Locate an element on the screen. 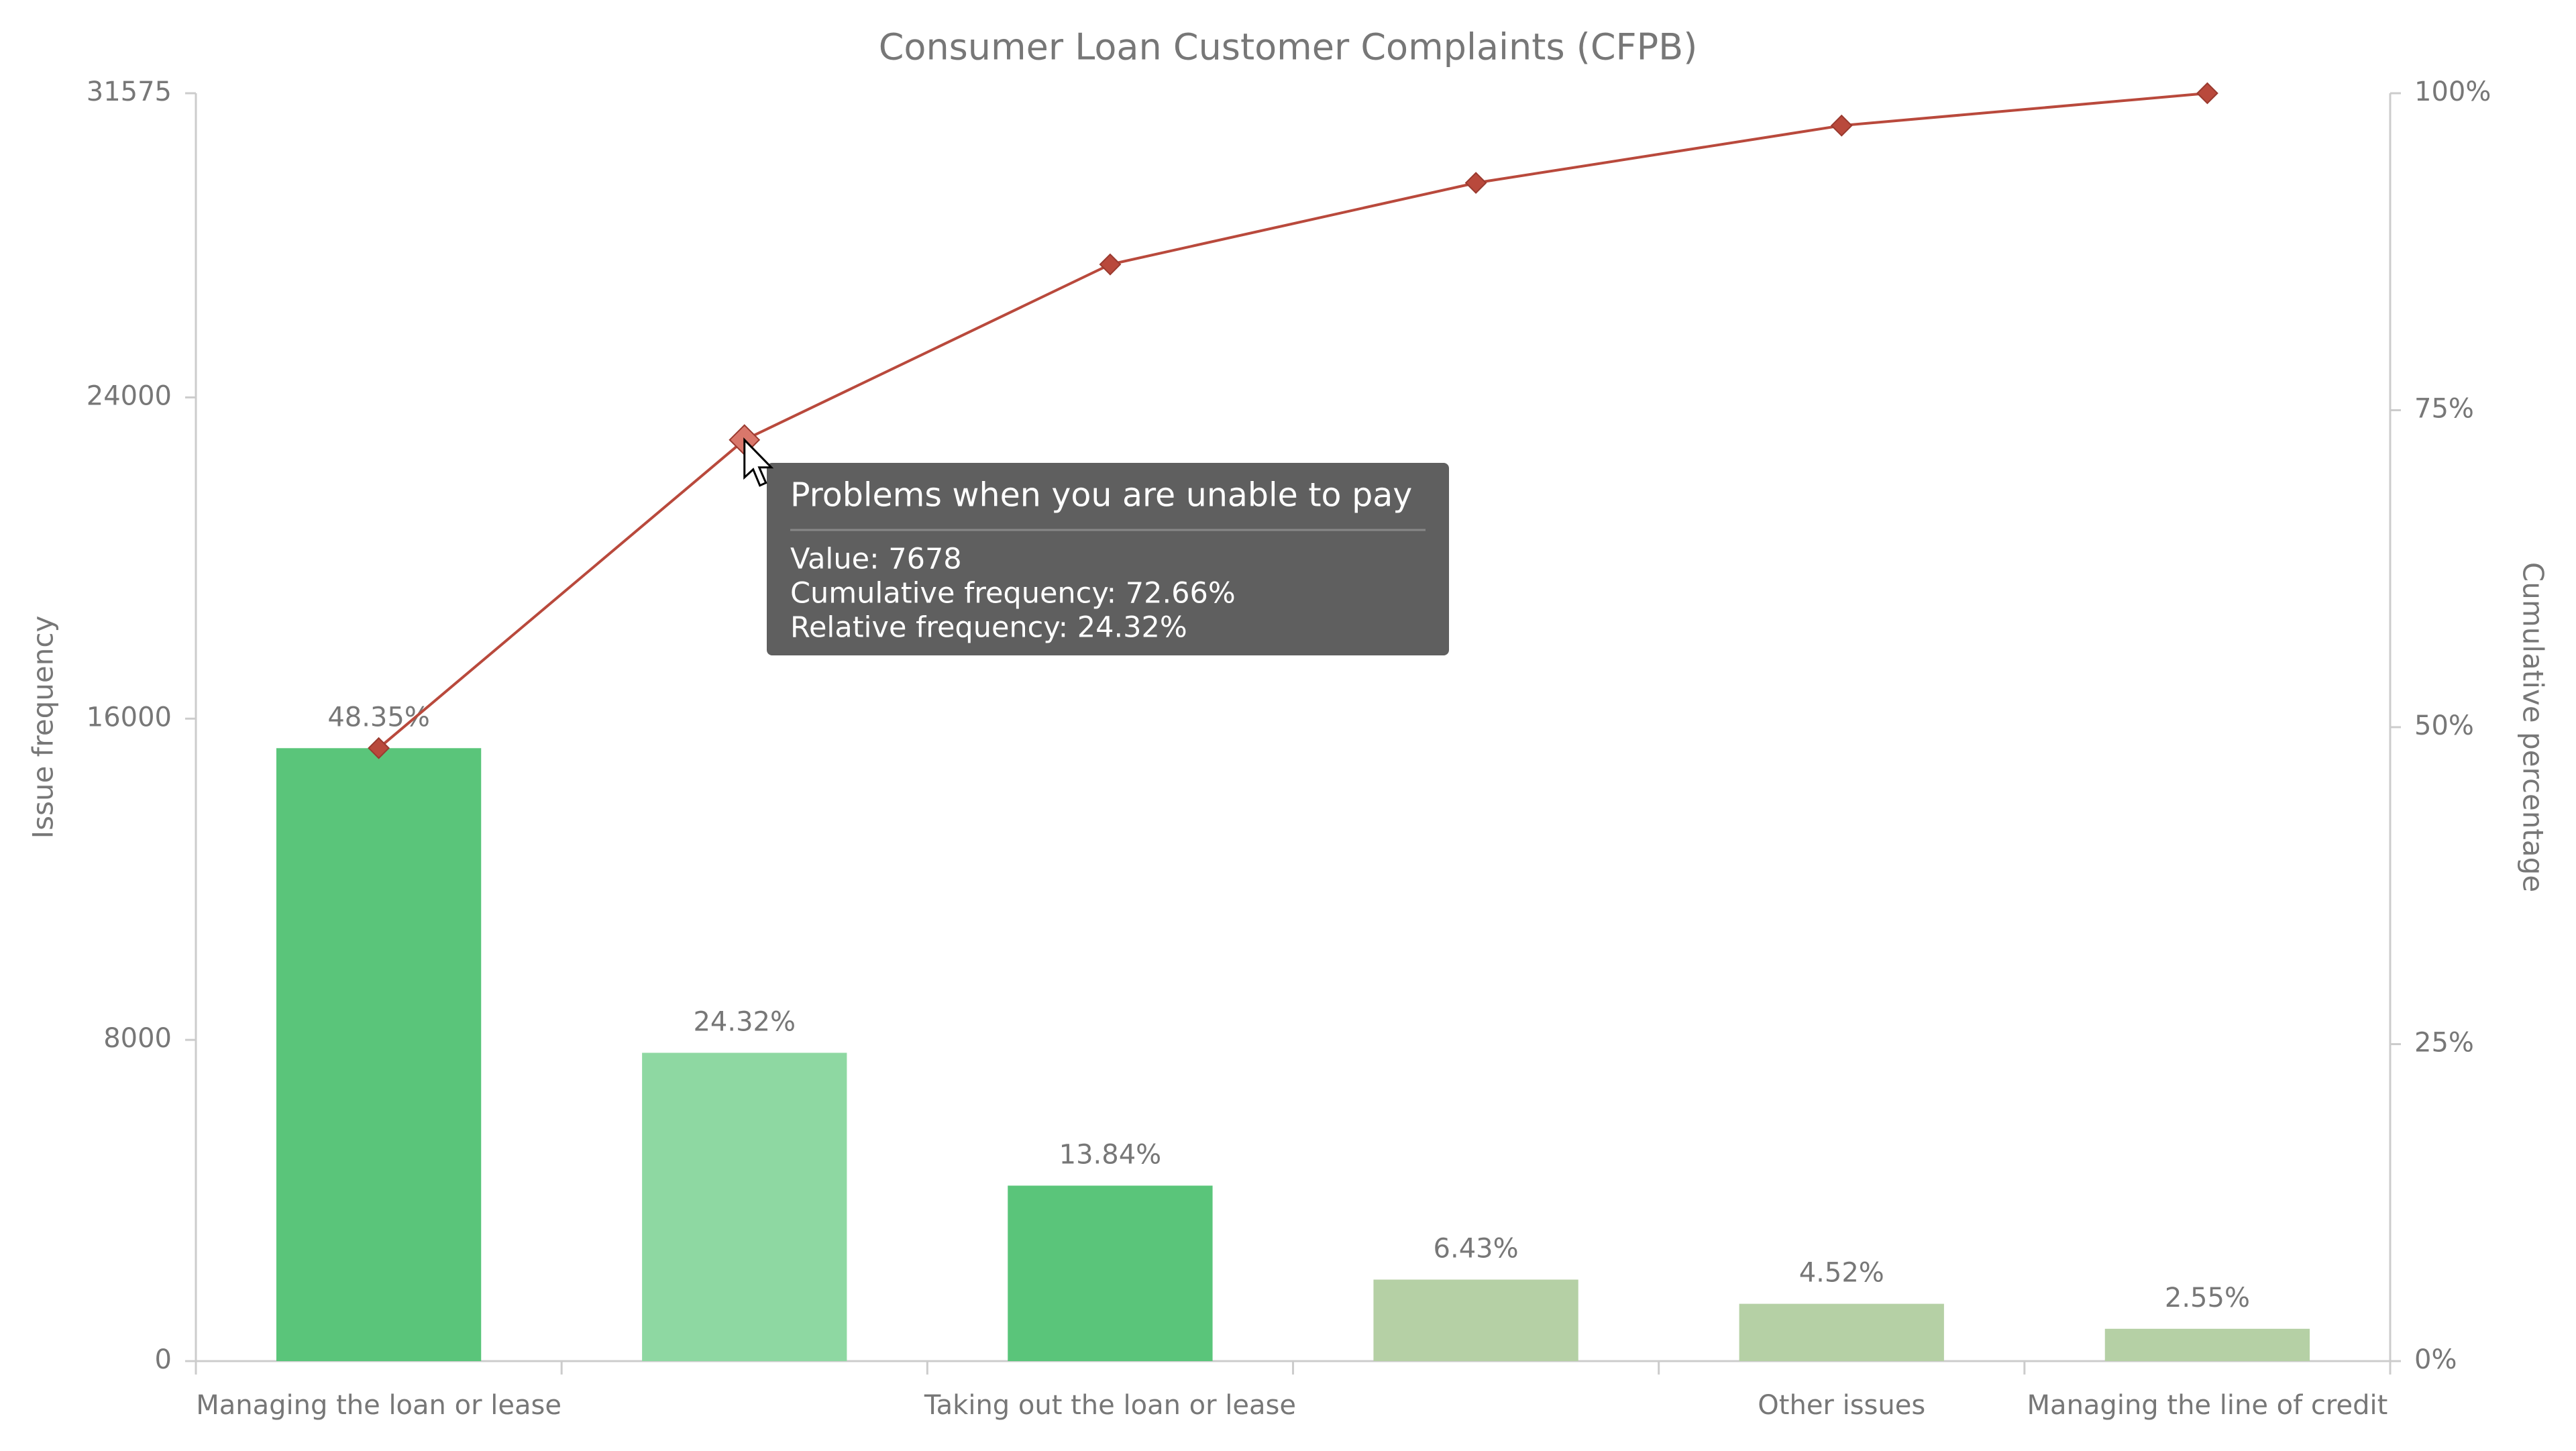 This screenshot has height=1451, width=2576. cursor is located at coordinates (758, 462).